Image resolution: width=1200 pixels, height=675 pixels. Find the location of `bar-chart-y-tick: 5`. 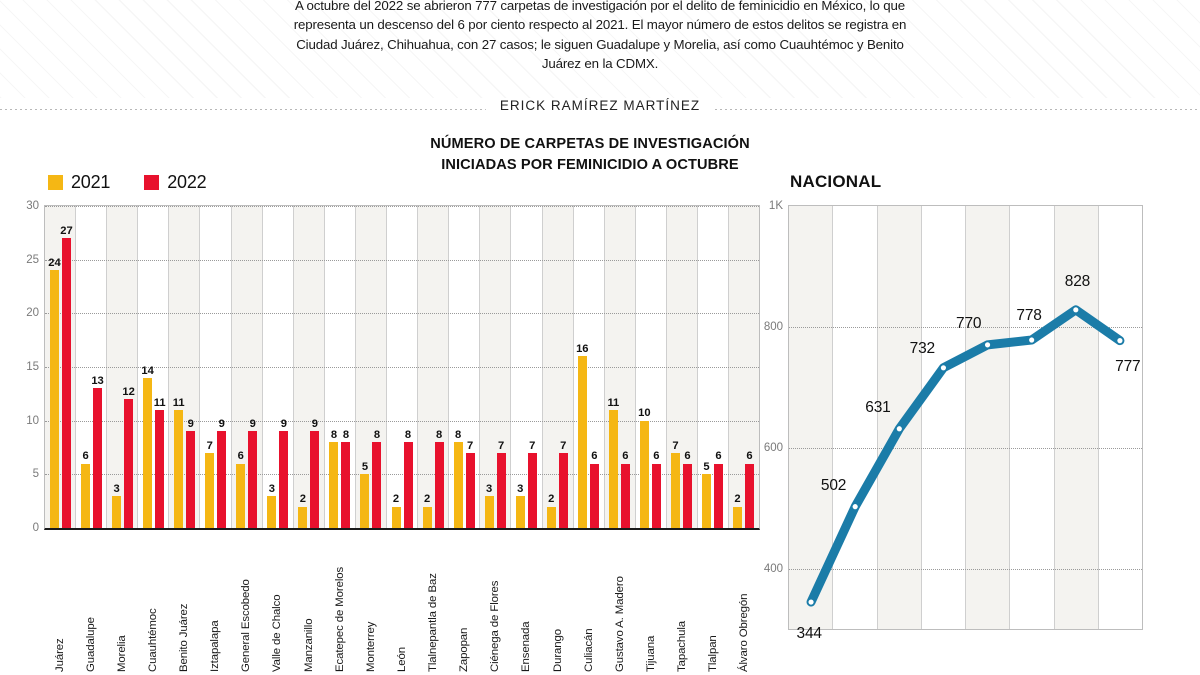

bar-chart-y-tick: 5 is located at coordinates (35, 474).